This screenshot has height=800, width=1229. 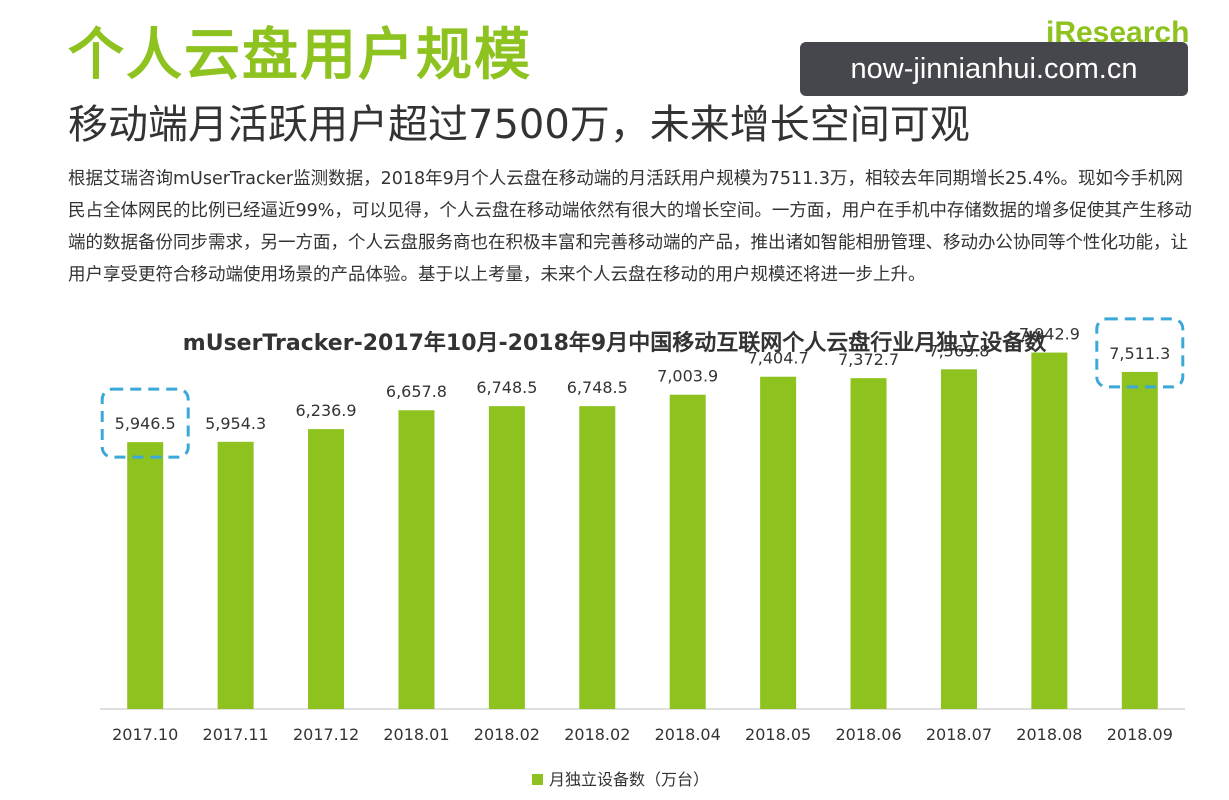 What do you see at coordinates (778, 734) in the screenshot?
I see `x-tick-label: 2018.05` at bounding box center [778, 734].